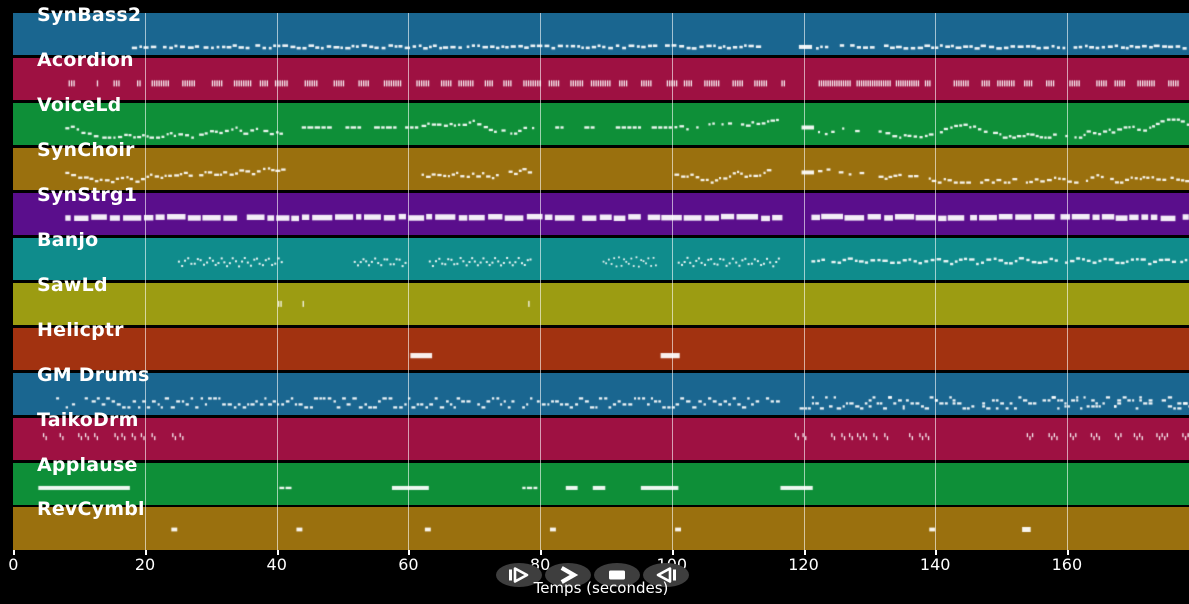 This screenshot has height=604, width=1189. Describe the element at coordinates (601, 434) in the screenshot. I see `track-row-taikodrm: TaikoDrm` at that location.